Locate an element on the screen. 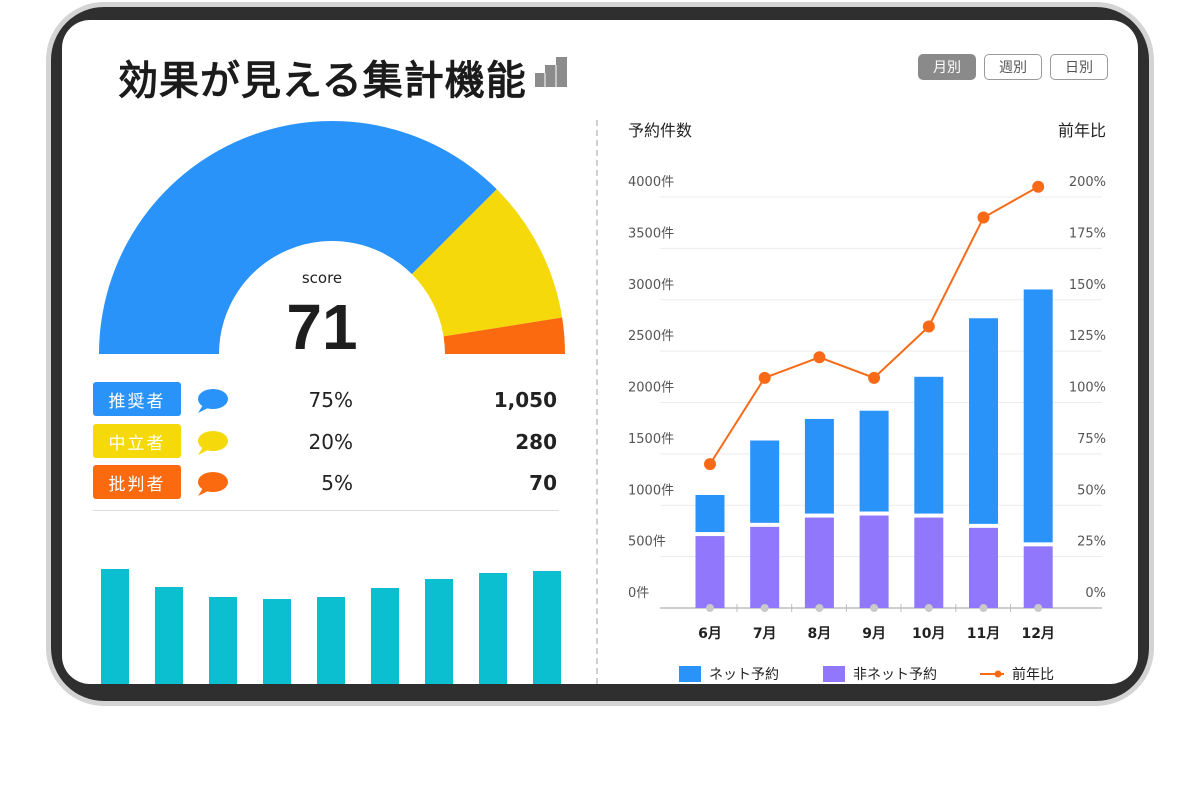 Image resolution: width=1200 pixels, height=799 pixels. y-tick-label-right: 150% is located at coordinates (1087, 285).